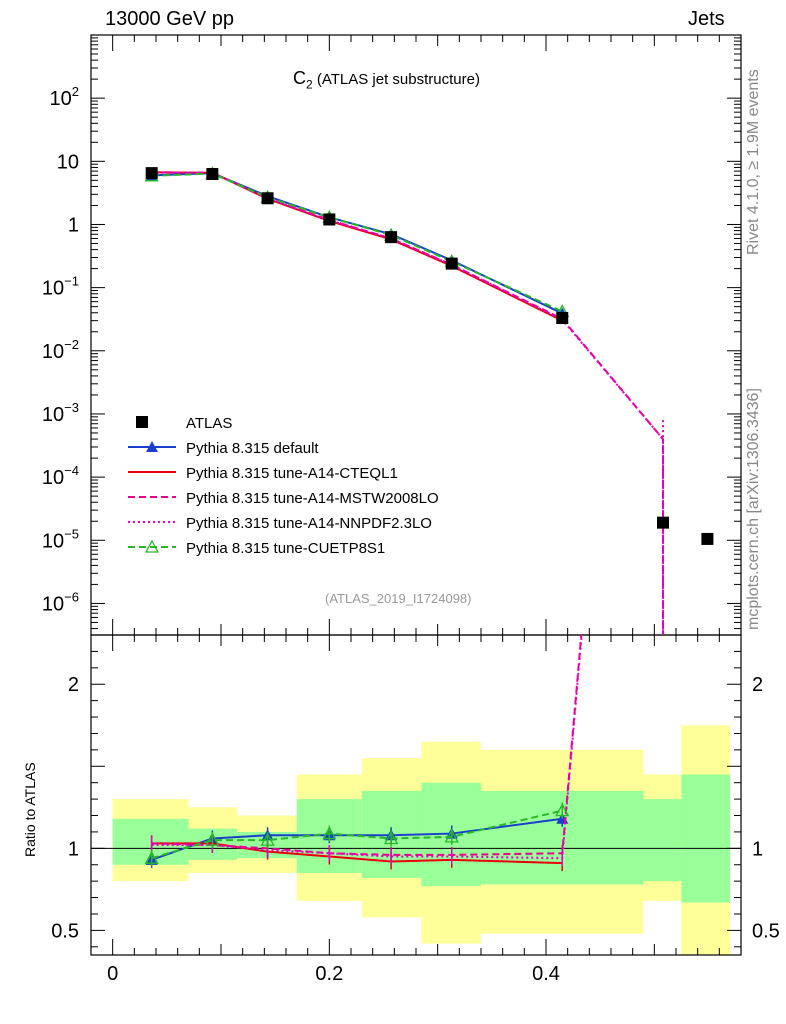  Describe the element at coordinates (753, 162) in the screenshot. I see `rivet-version-label: Rivet 4.1.0, ≥ 1.9M events` at that location.